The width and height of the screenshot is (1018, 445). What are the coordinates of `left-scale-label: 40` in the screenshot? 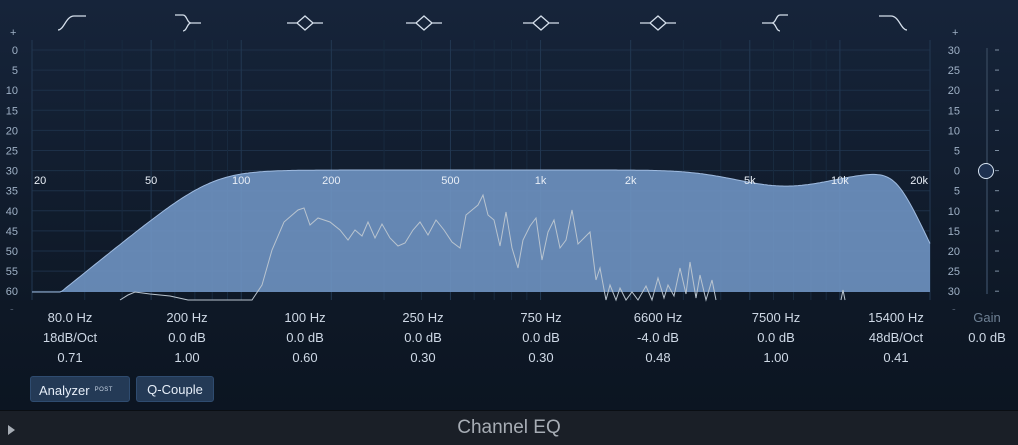 It's located at (12, 212).